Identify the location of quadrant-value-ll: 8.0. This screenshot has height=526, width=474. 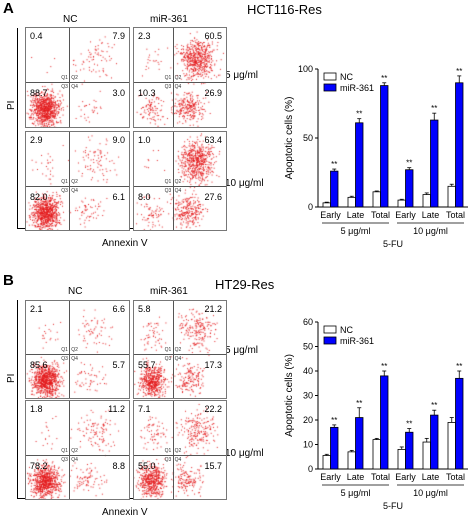
(144, 196).